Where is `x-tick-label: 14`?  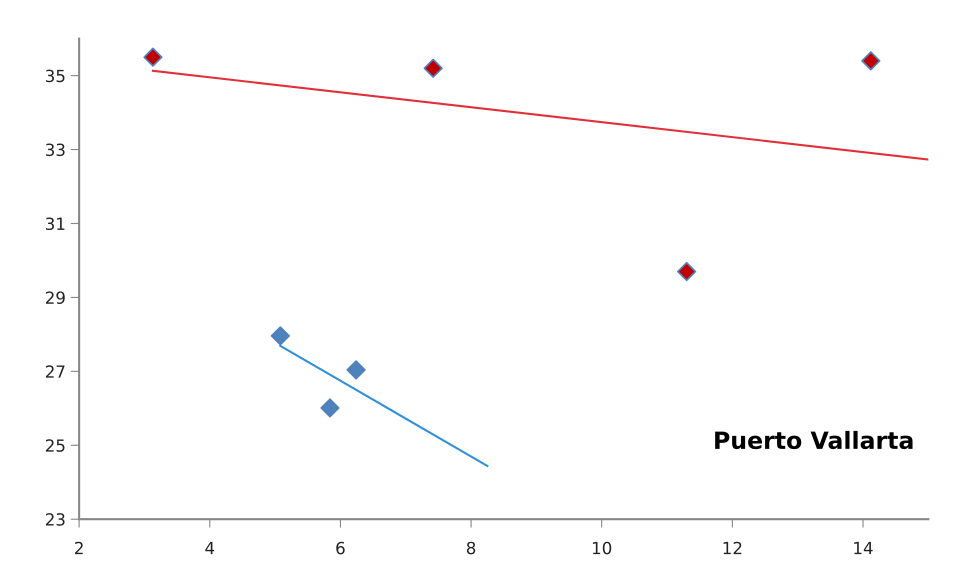
x-tick-label: 14 is located at coordinates (863, 548).